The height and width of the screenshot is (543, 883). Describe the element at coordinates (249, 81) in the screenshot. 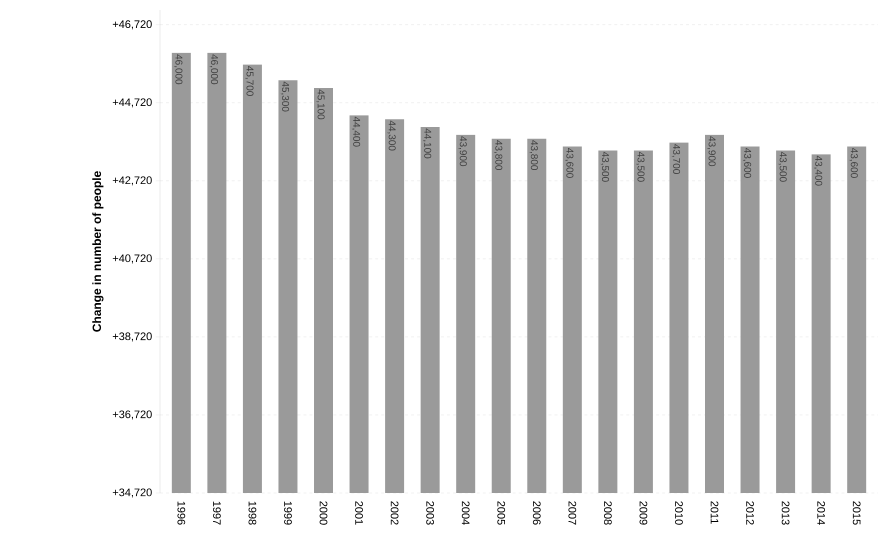

I see `data-label: 45,700` at that location.